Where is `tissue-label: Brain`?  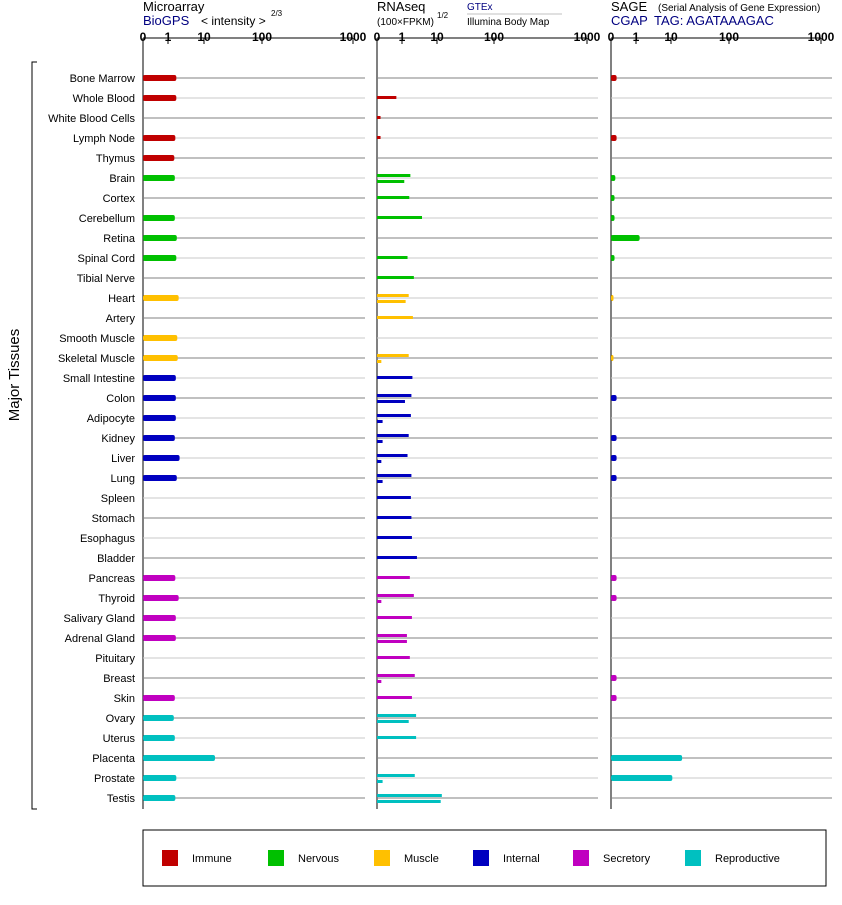 tissue-label: Brain is located at coordinates (122, 179).